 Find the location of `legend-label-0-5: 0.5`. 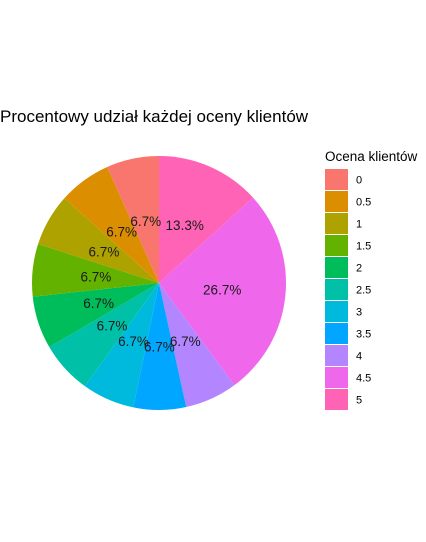

legend-label-0-5: 0.5 is located at coordinates (363, 203).